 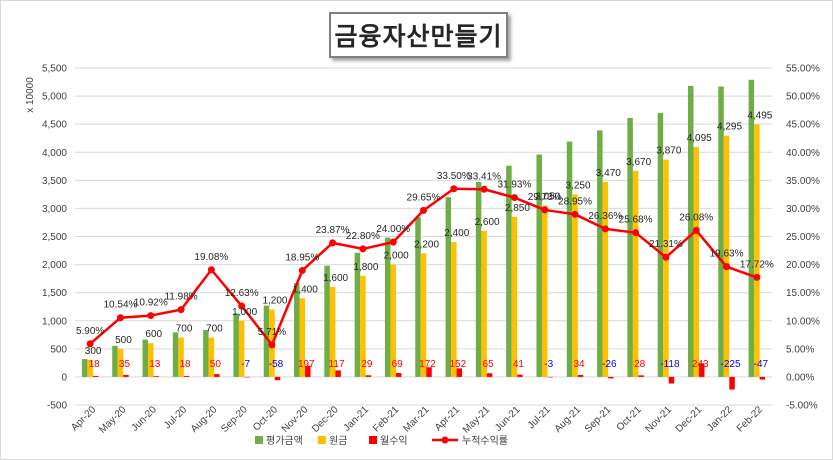 I want to click on right-tick-label: 40.00%, so click(x=803, y=153).